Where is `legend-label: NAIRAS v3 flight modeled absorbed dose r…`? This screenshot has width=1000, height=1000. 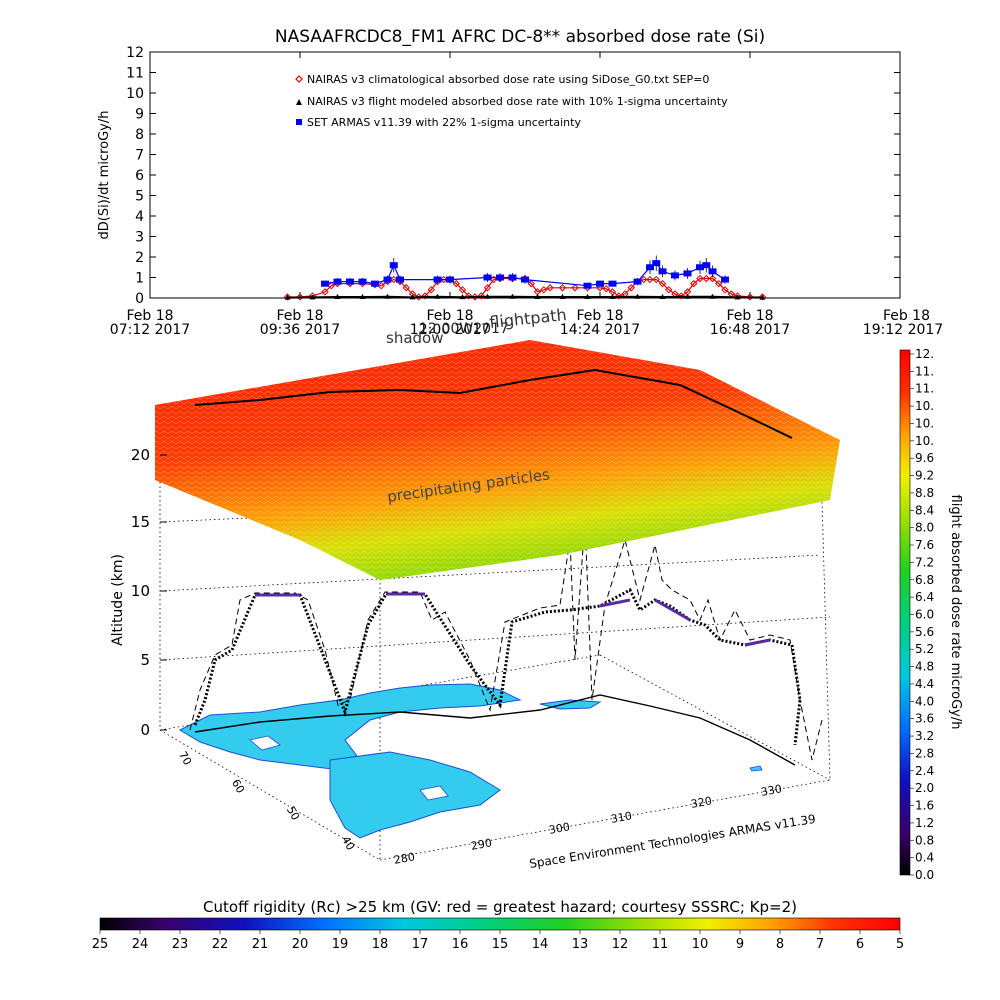 legend-label: NAIRAS v3 flight modeled absorbed dose r… is located at coordinates (517, 101).